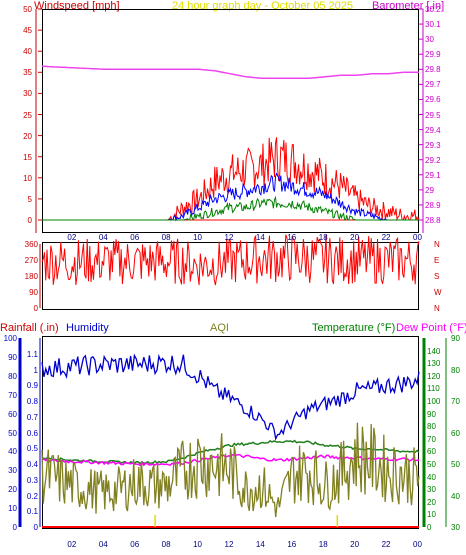 The height and width of the screenshot is (555, 466). I want to click on dewpoint-tick-label: 70, so click(455, 401).